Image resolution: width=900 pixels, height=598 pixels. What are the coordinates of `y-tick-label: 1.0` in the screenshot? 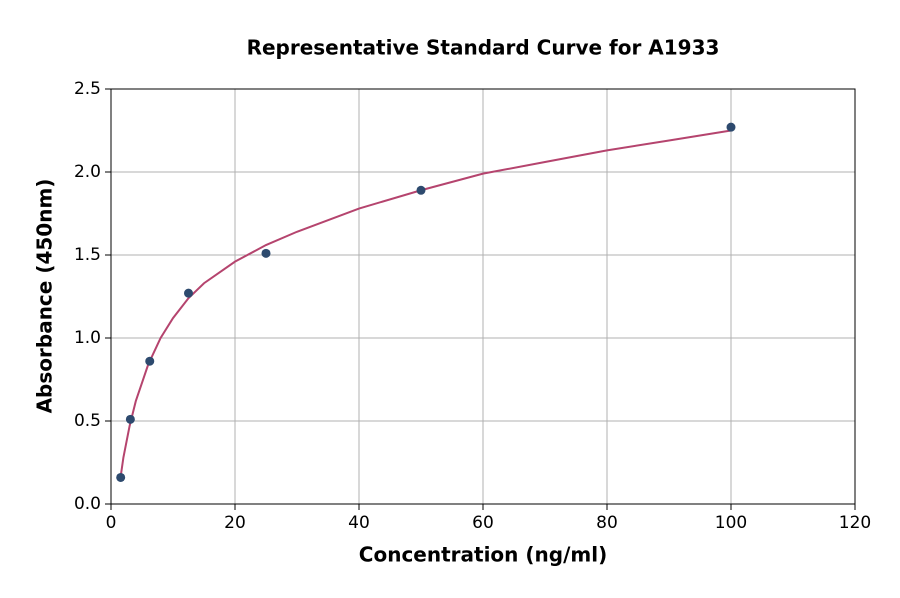 It's located at (87, 338).